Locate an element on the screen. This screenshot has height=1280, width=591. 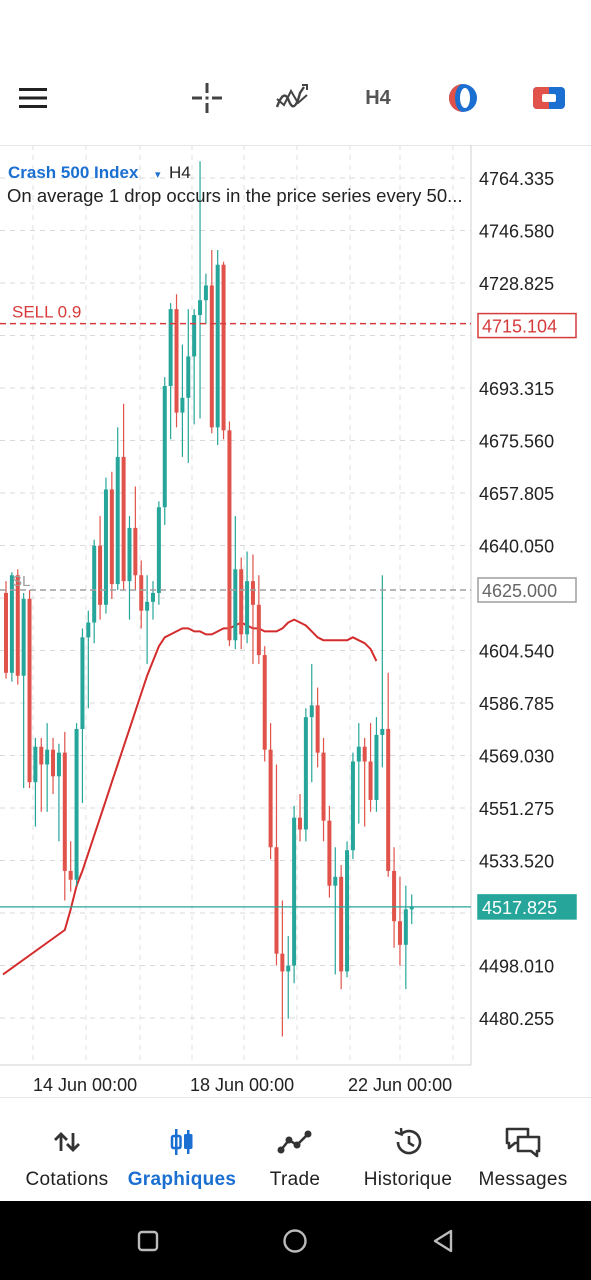
nav-charts-label: Graphiques is located at coordinates (182, 1179).